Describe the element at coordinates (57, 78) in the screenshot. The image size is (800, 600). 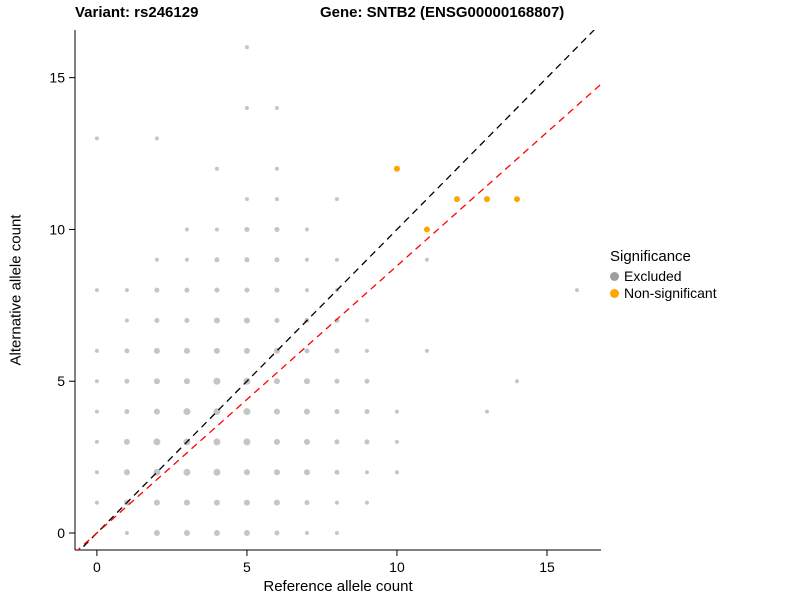
I see `y-tick-label: 15` at that location.